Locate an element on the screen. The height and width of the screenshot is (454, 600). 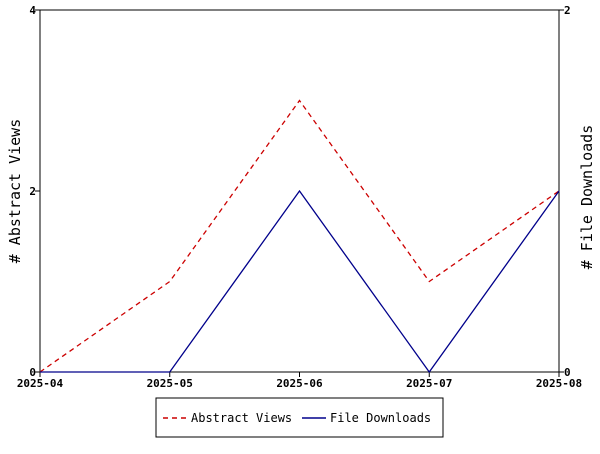
x-tick-label: 2025-04 is located at coordinates (40, 383).